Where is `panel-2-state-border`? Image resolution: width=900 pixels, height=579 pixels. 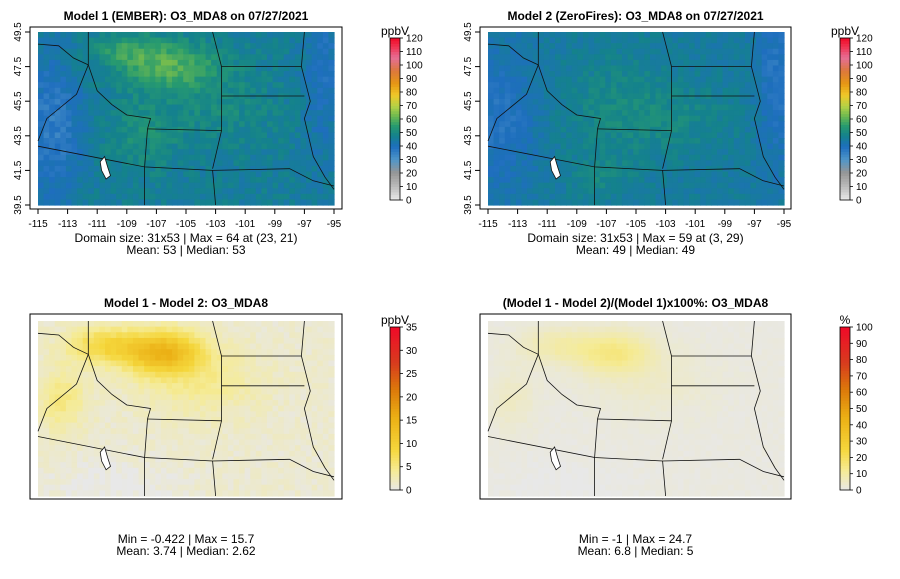 panel-2-state-border is located at coordinates (723, 177).